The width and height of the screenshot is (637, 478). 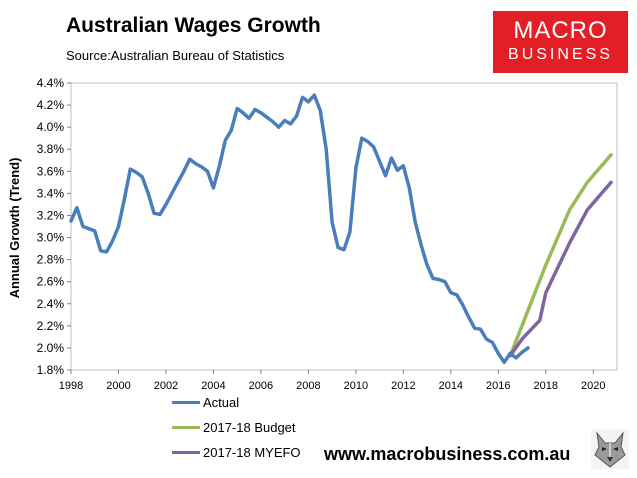 What do you see at coordinates (71, 386) in the screenshot?
I see `x-tick-label: 1998` at bounding box center [71, 386].